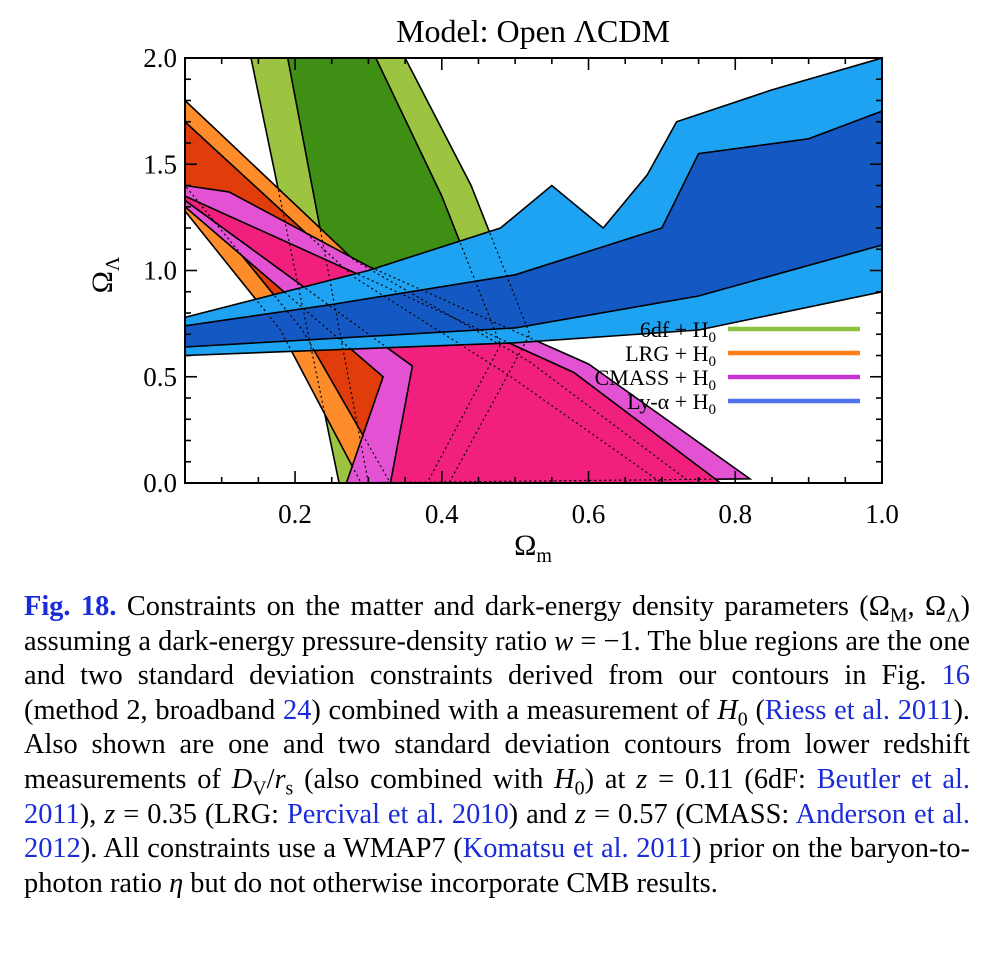 This screenshot has height=975, width=988. Describe the element at coordinates (160, 271) in the screenshot. I see `y-tick-label: 1.0` at that location.